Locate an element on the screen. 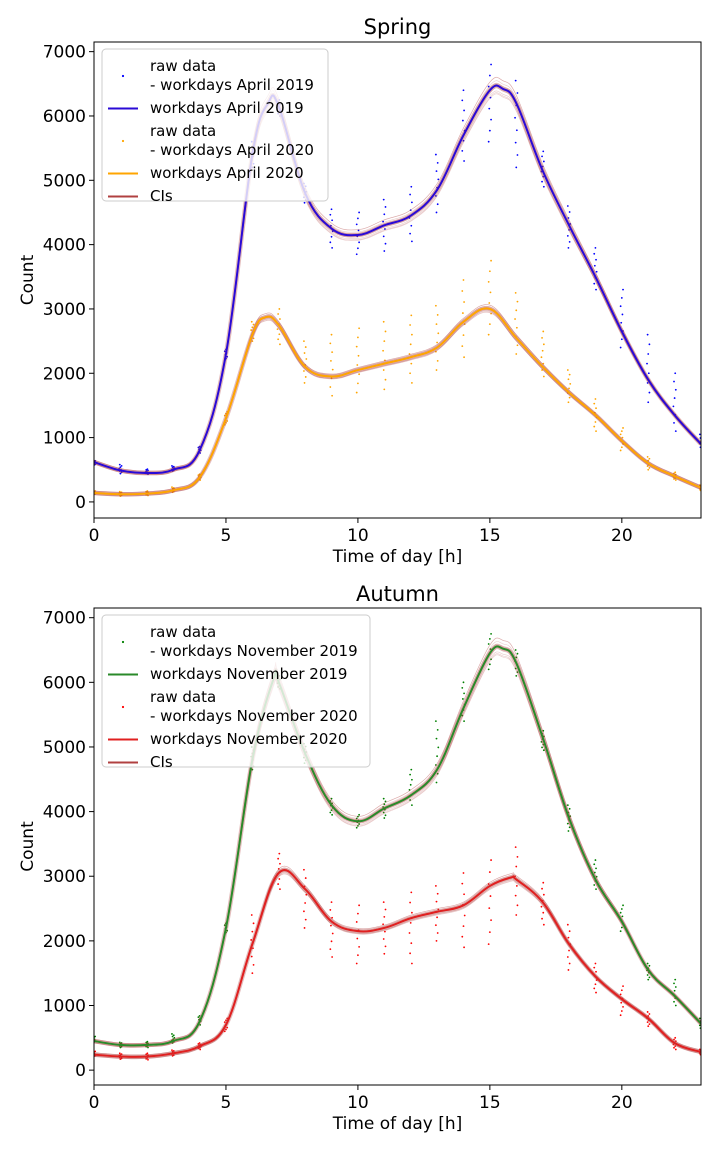 Image resolution: width=720 pixels, height=1152 pixels. series-line is located at coordinates (397, 963).